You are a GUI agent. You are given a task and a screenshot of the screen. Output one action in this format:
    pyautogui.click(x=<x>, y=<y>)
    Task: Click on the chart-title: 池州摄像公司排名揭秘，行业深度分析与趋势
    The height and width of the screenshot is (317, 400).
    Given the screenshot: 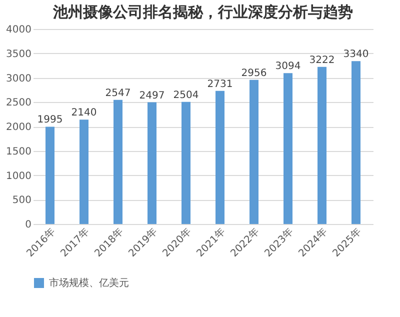 What is the action you would take?
    pyautogui.click(x=202, y=12)
    